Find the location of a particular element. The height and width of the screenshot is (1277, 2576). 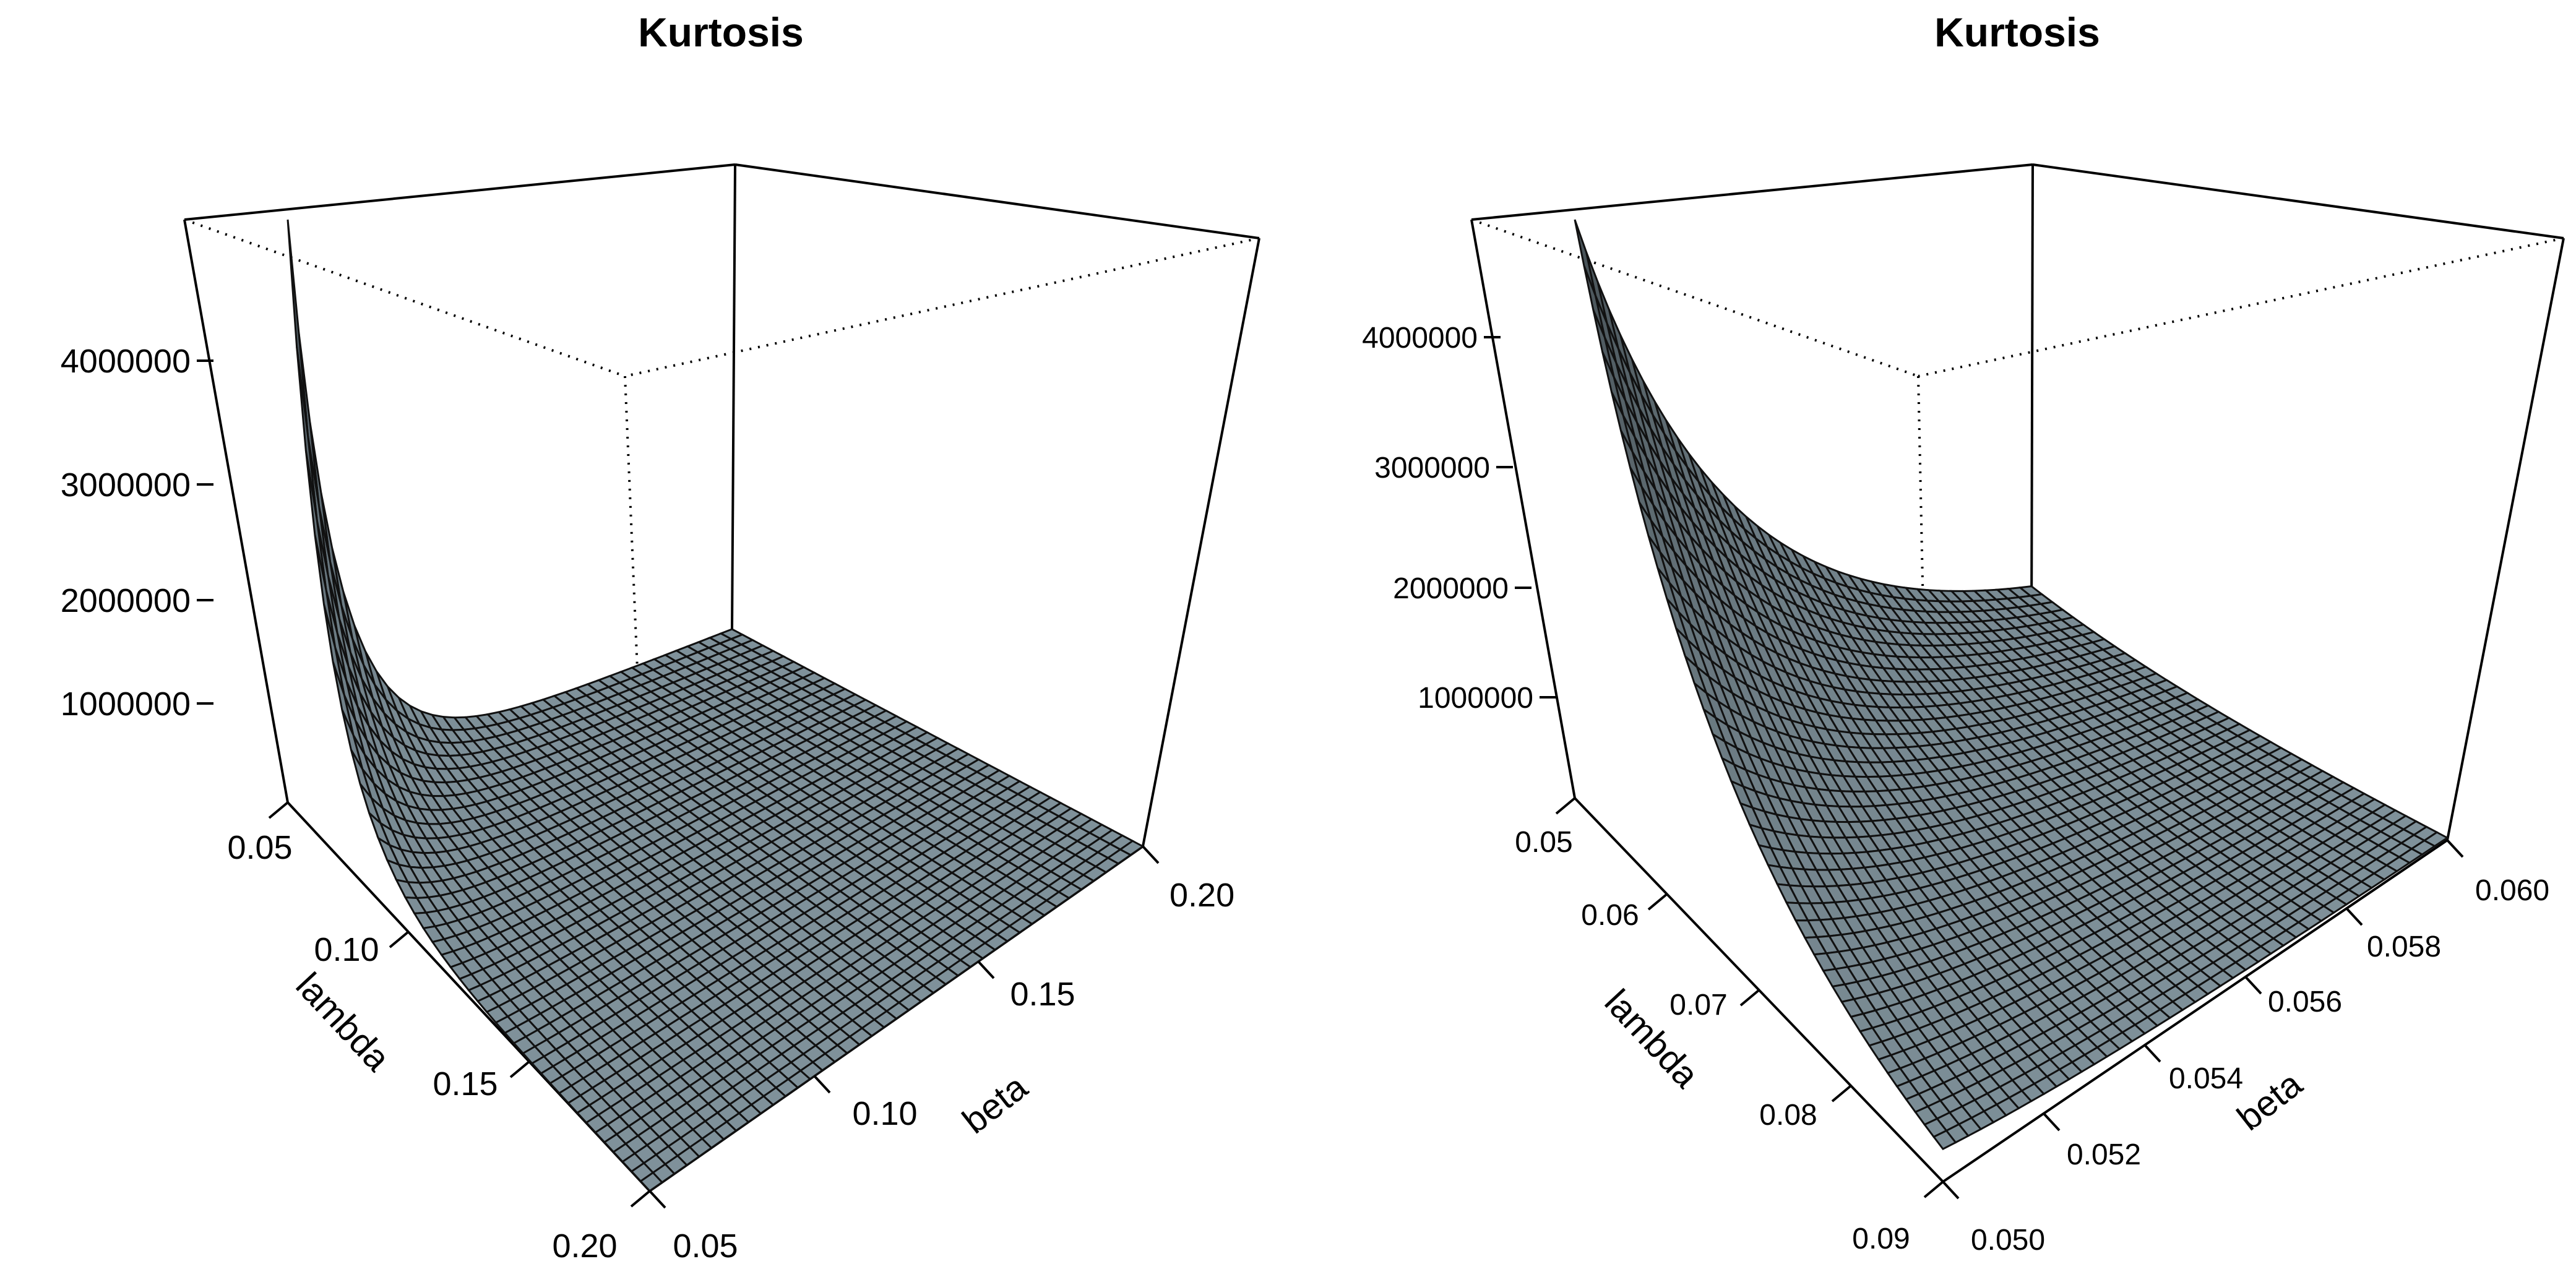

lambda-tick-label: 0.10 is located at coordinates (346, 949).